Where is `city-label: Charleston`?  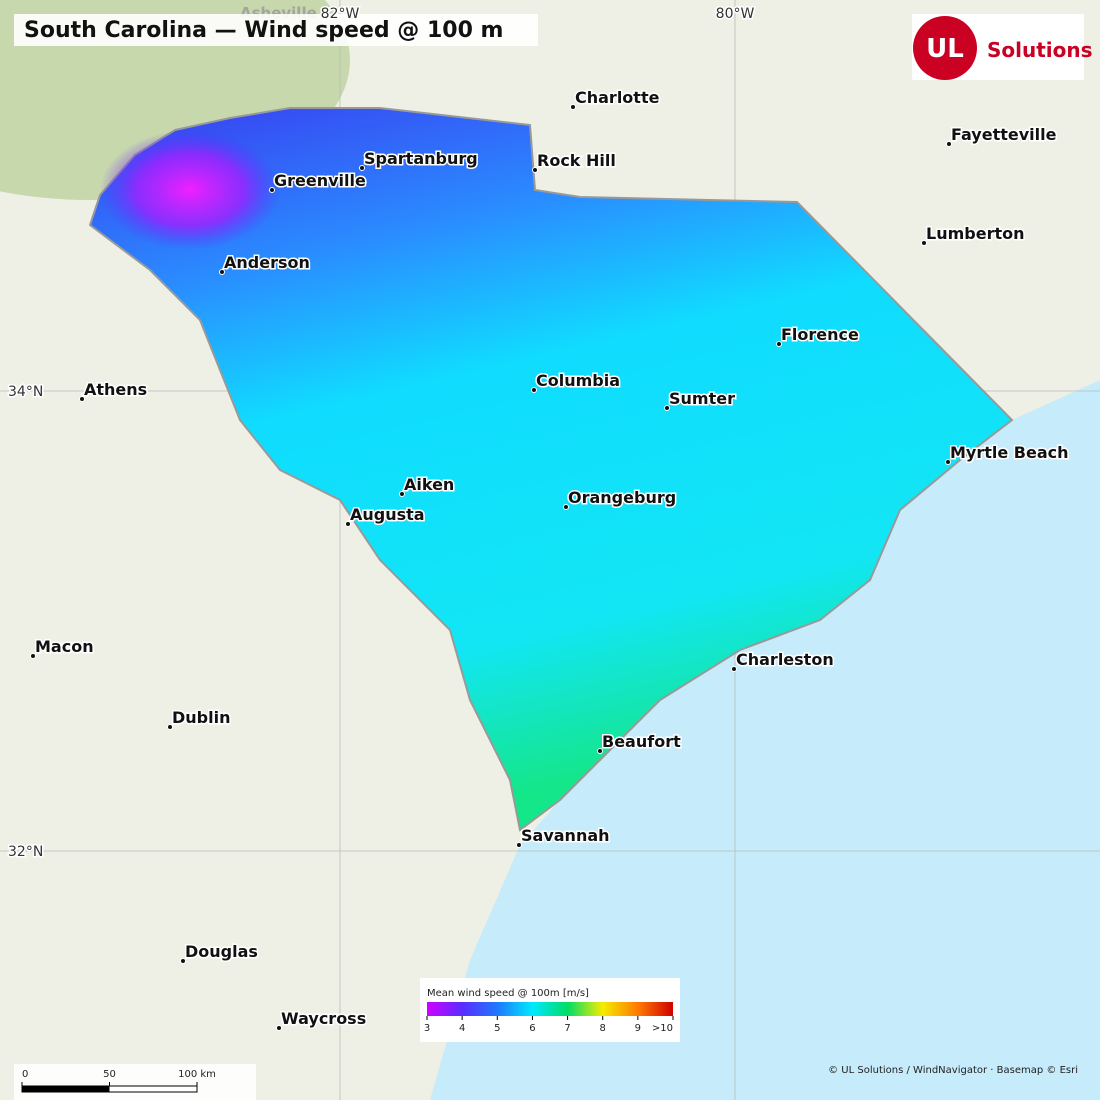
city-label: Charleston is located at coordinates (785, 659).